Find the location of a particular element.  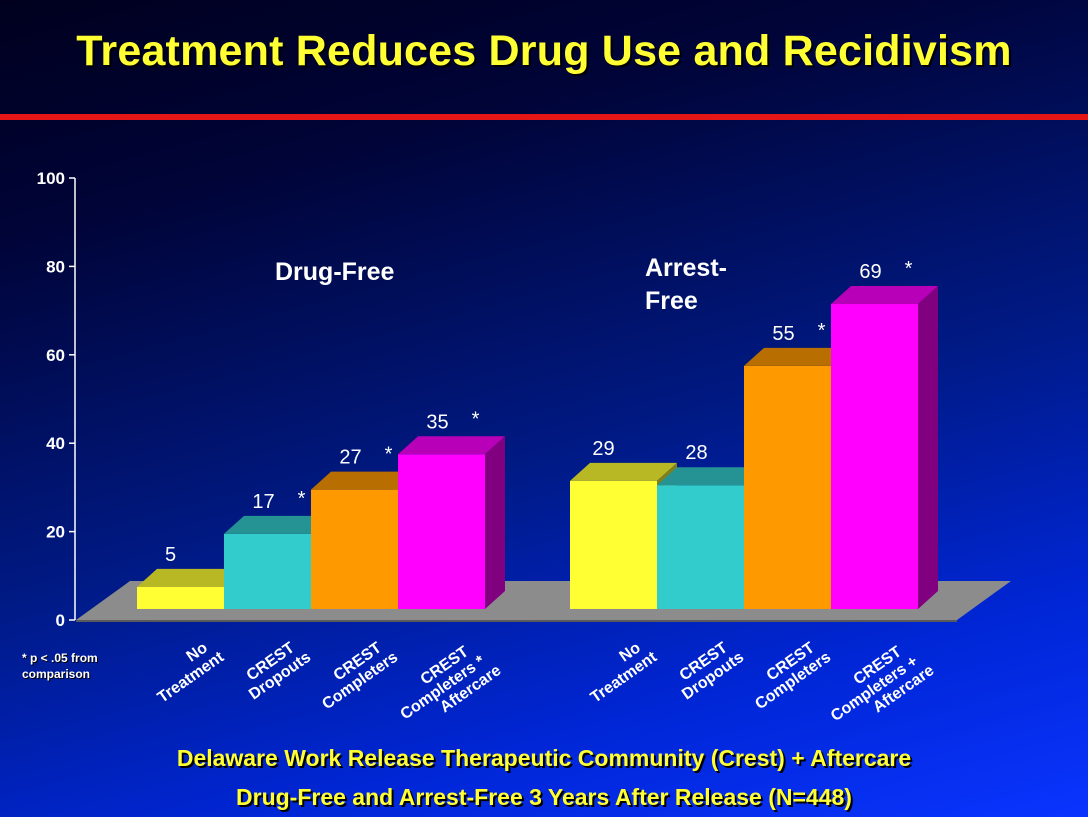

y-tick-label: 20 is located at coordinates (55, 532).